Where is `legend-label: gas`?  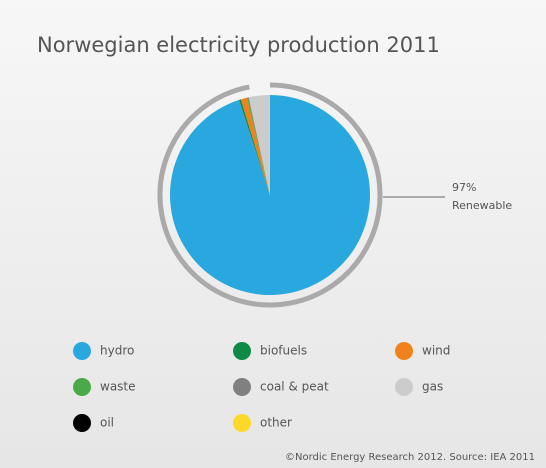
legend-label: gas is located at coordinates (432, 387).